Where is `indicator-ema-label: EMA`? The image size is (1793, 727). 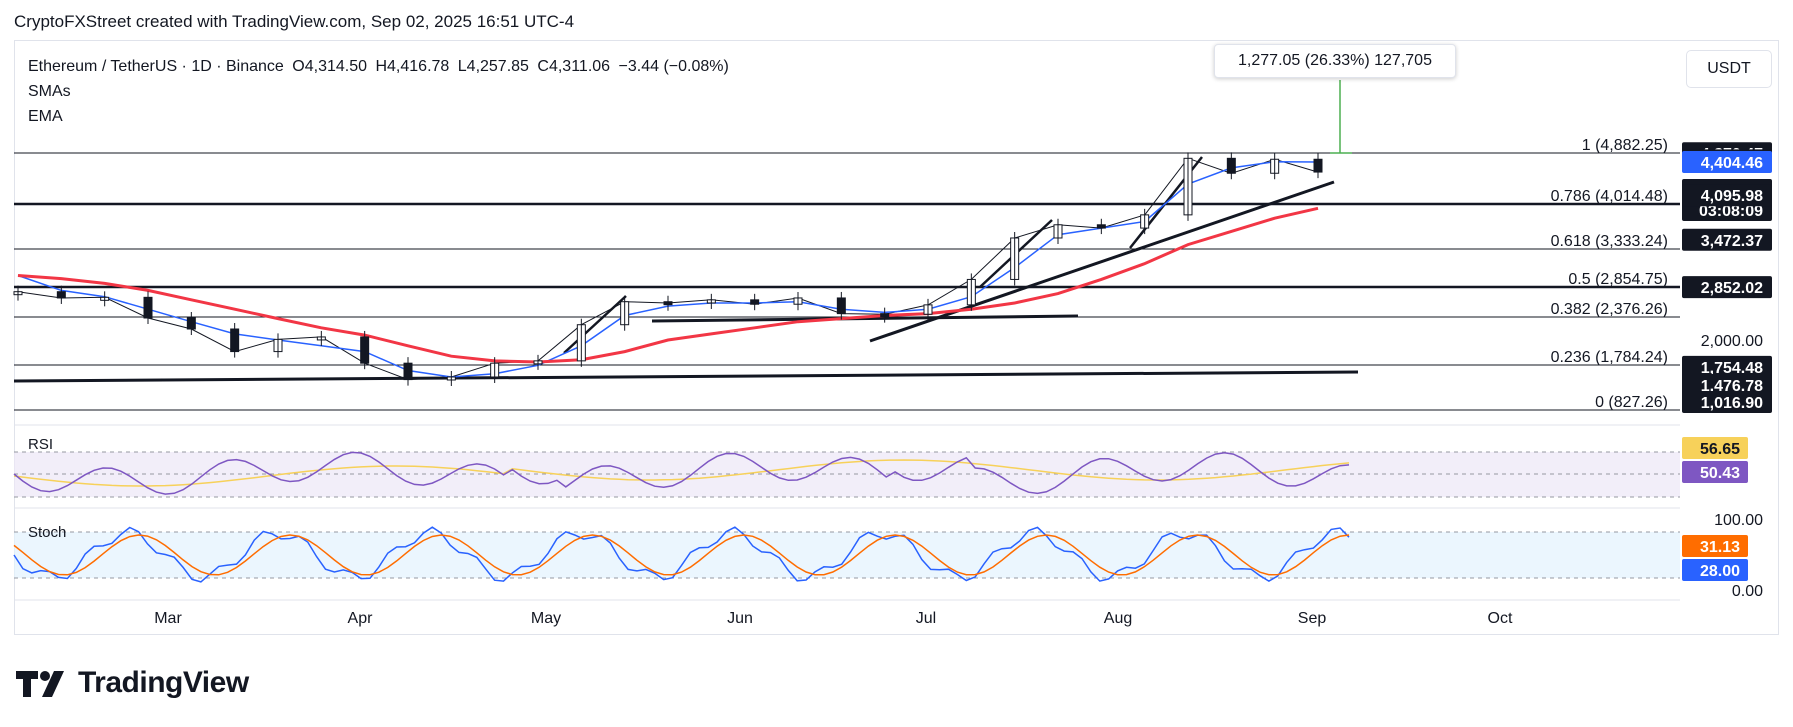 indicator-ema-label: EMA is located at coordinates (45, 116).